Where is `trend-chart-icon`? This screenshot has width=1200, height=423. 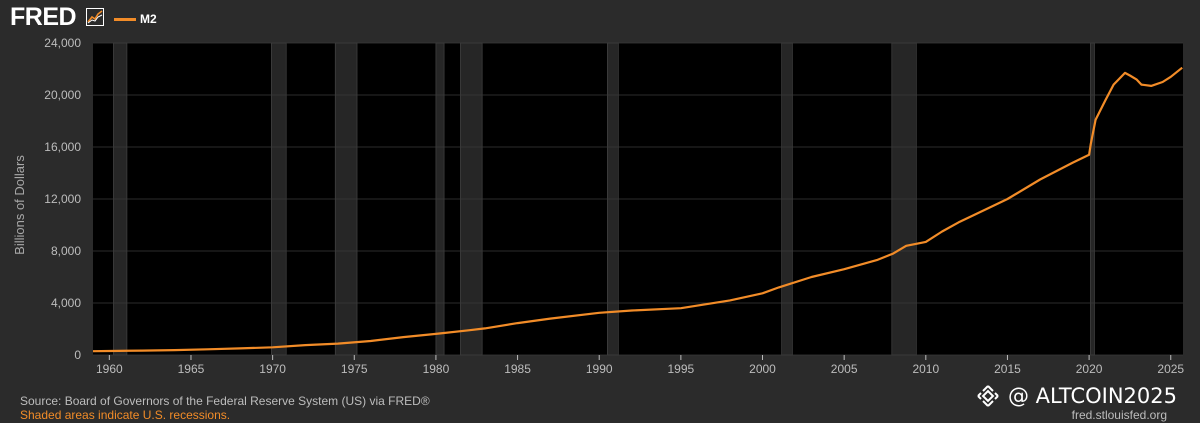
trend-chart-icon is located at coordinates (95, 17).